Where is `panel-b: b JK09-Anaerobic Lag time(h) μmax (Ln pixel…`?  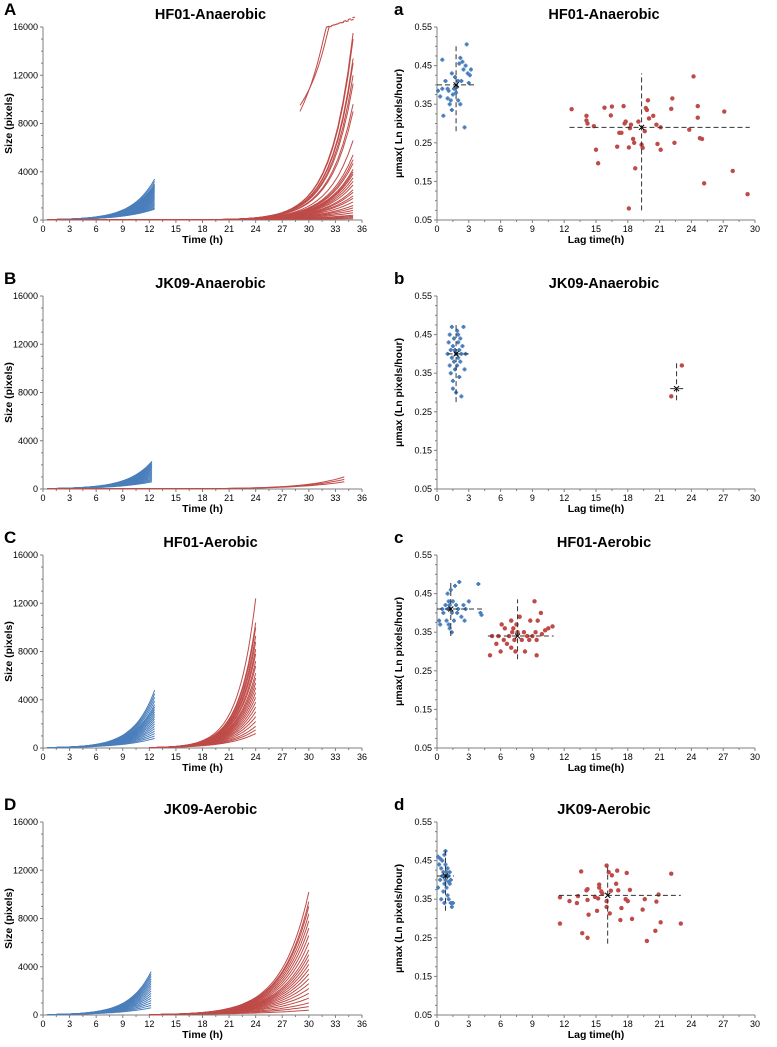
panel-b: b JK09-Anaerobic Lag time(h) μmax (Ln pixel… is located at coordinates (576, 392).